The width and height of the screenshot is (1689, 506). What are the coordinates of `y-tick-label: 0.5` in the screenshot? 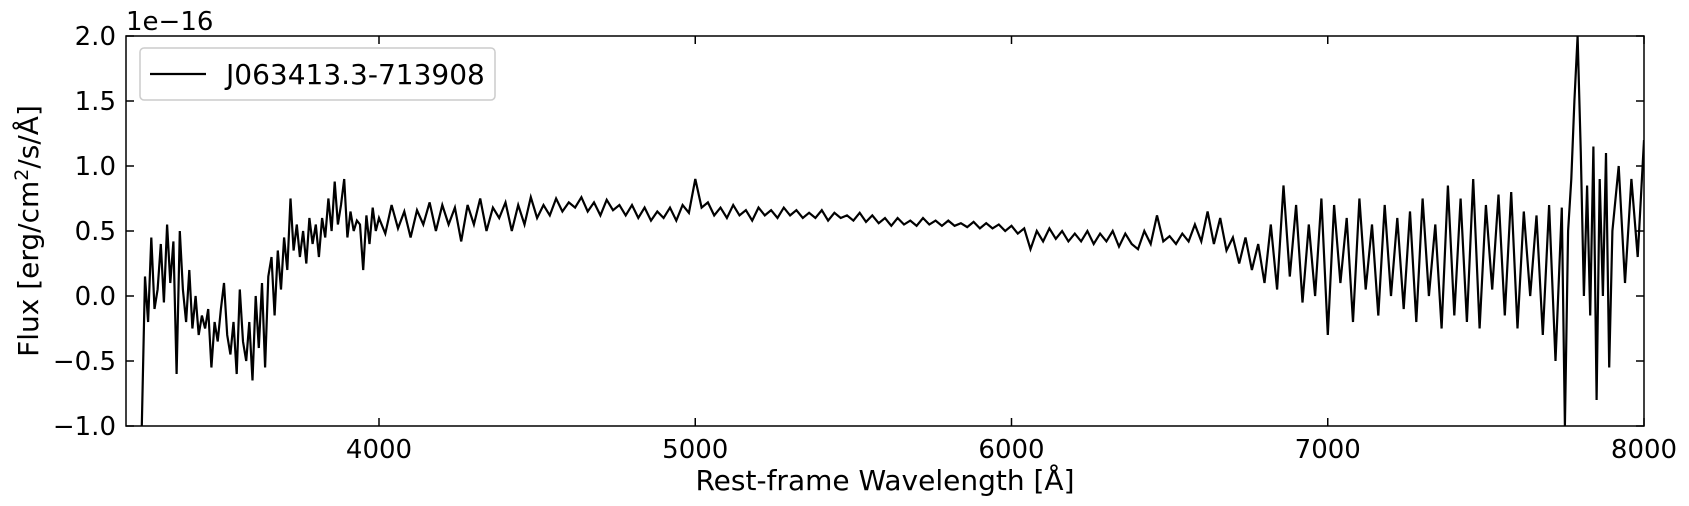 It's located at (95, 232).